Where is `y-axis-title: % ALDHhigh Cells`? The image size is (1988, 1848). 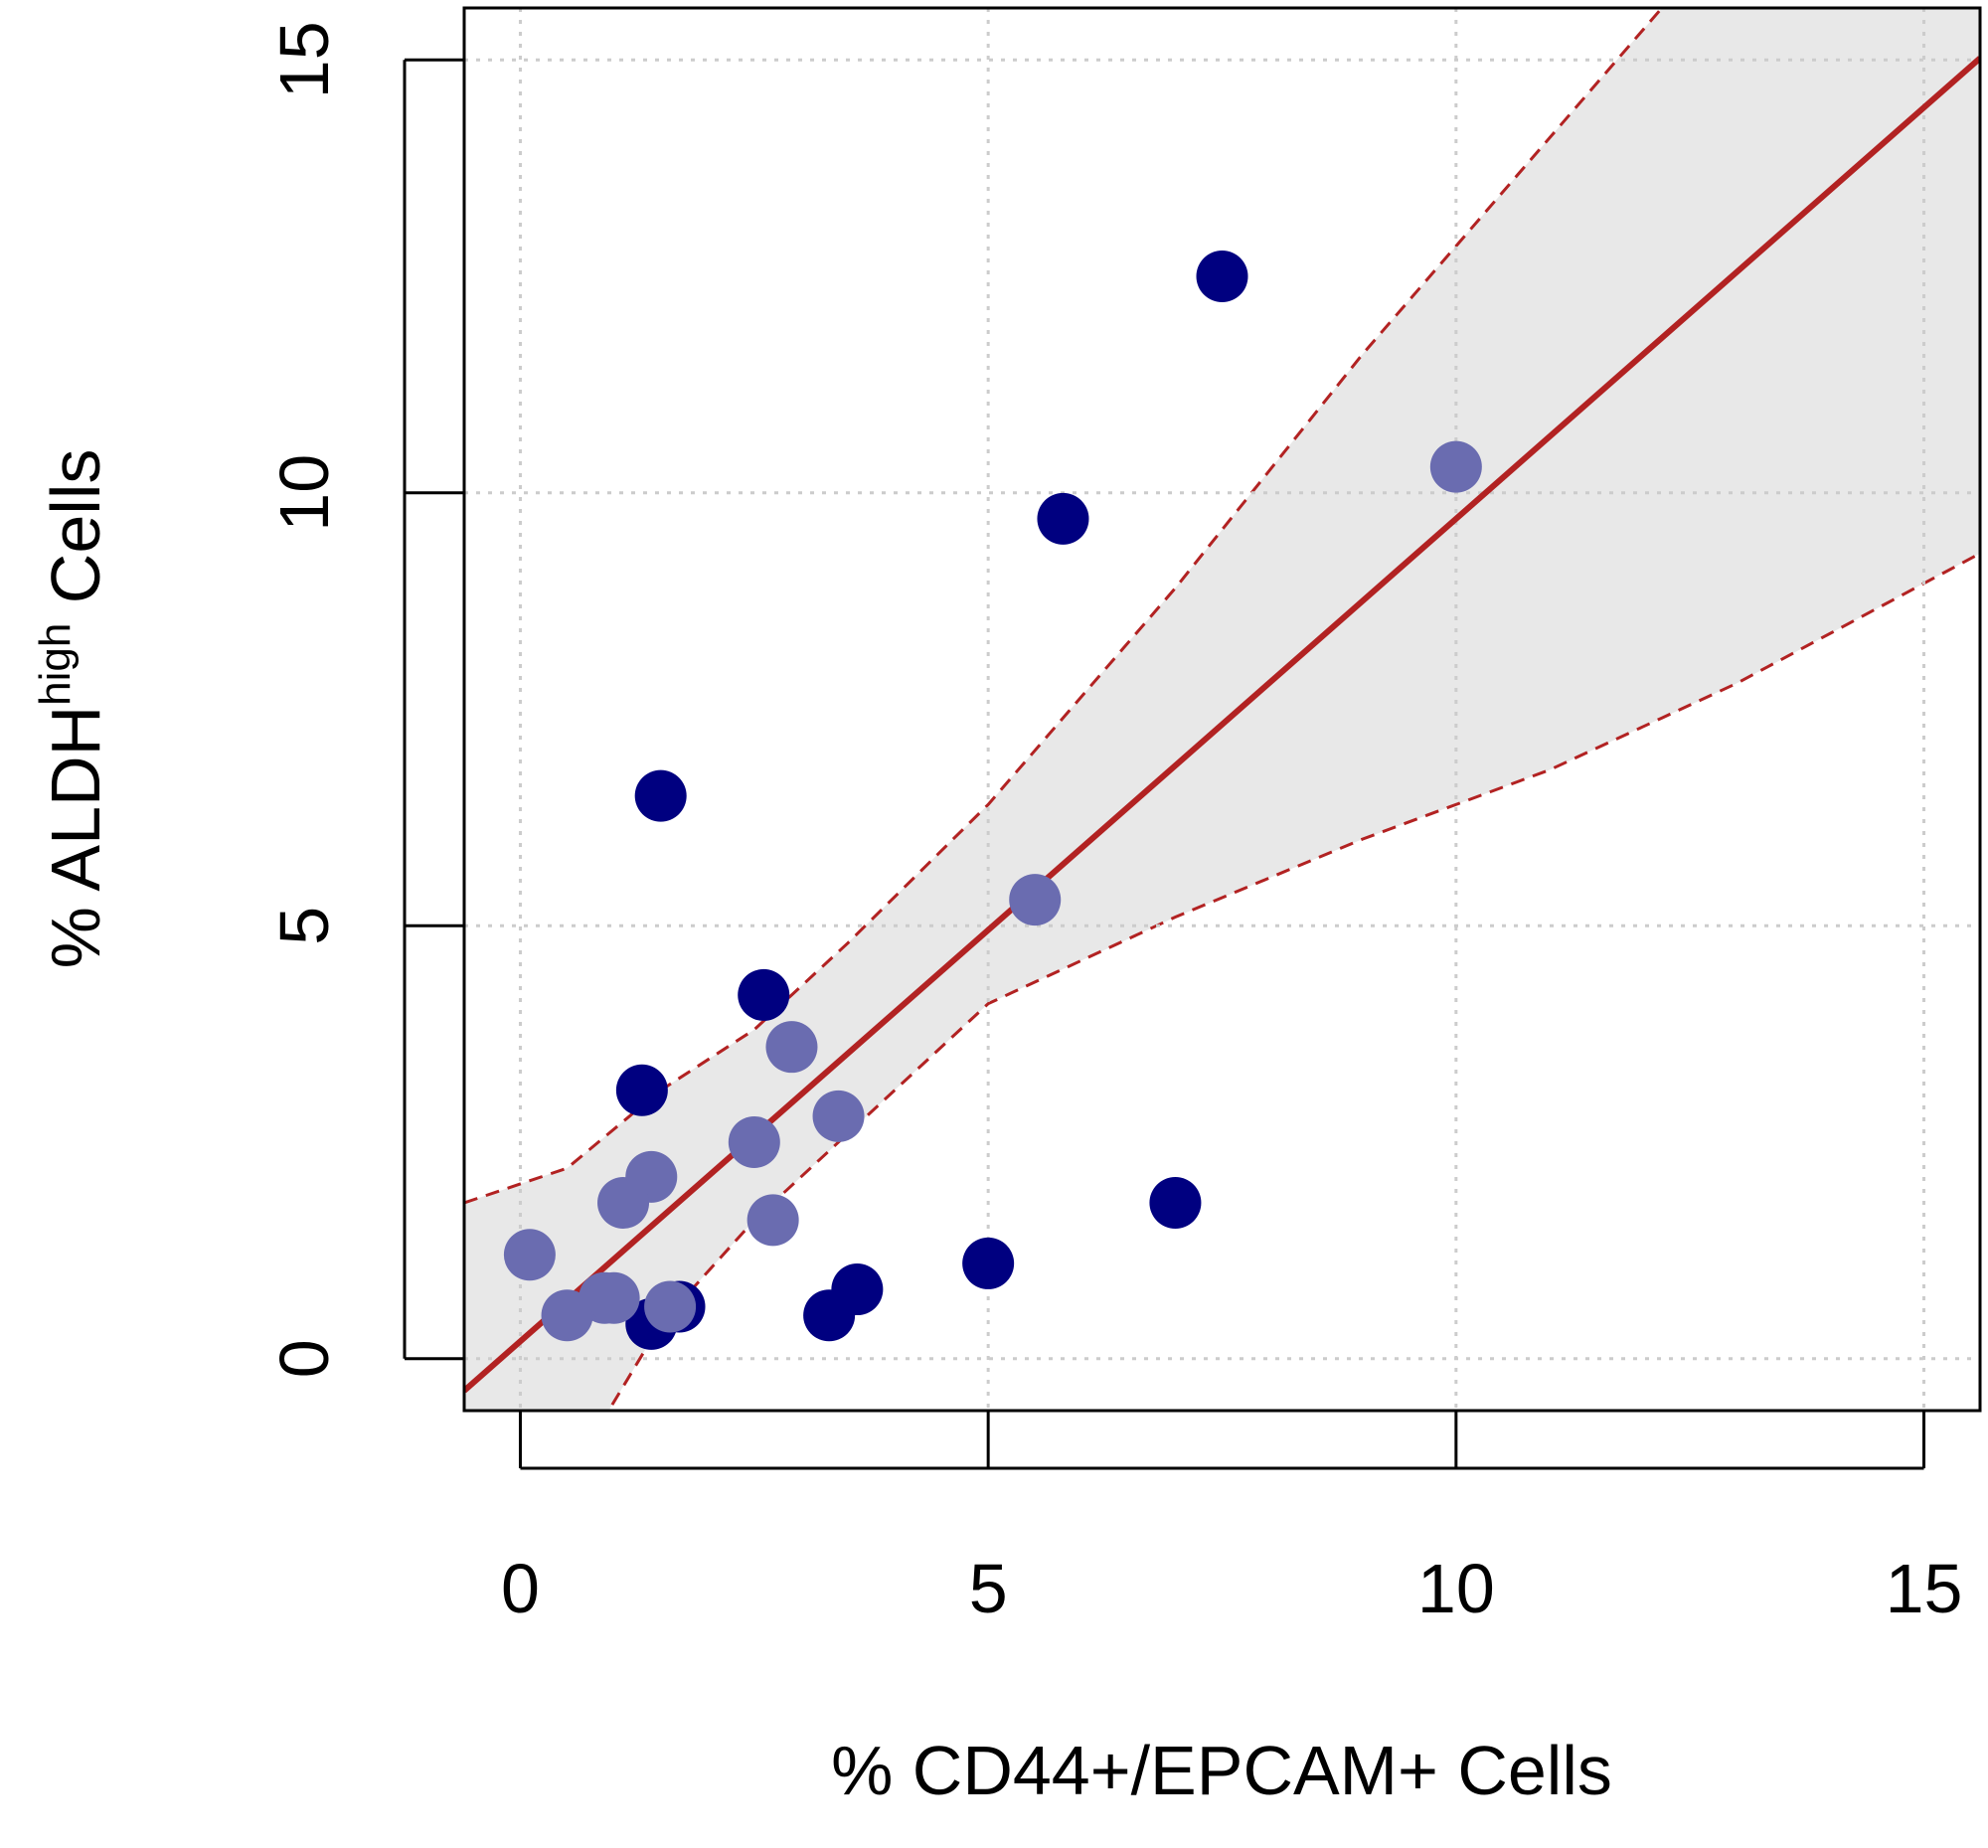 y-axis-title: % ALDHhigh Cells is located at coordinates (72, 709).